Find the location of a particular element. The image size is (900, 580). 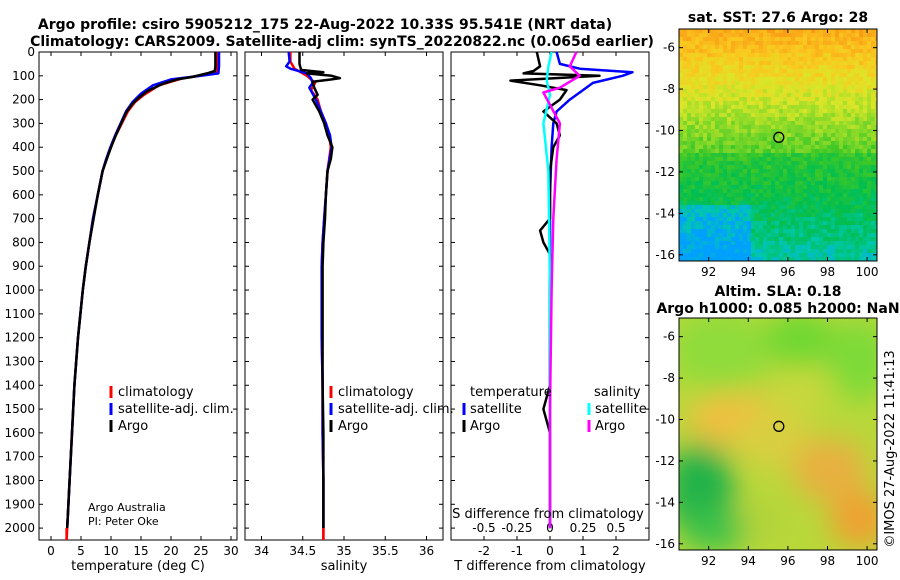

depth-tick-label: 900 is located at coordinates (23, 266).